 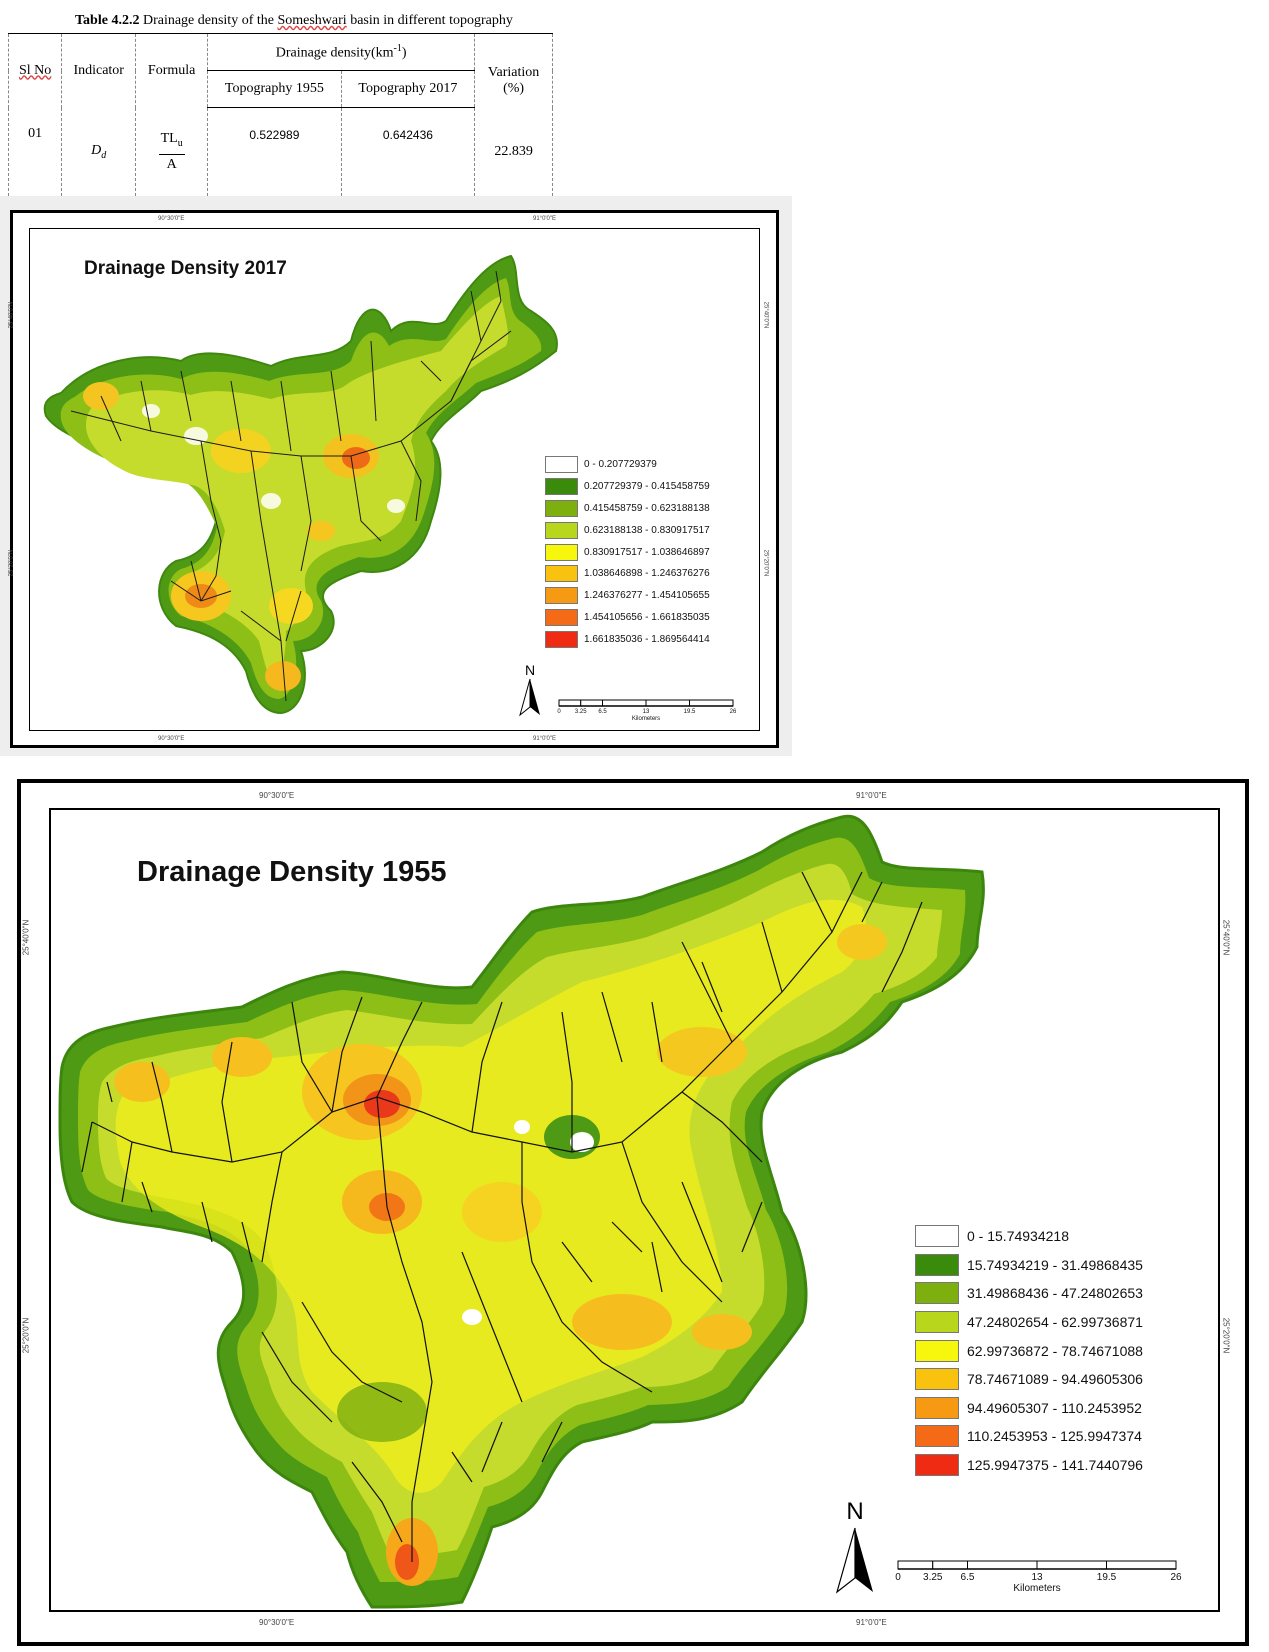 I want to click on map-2017-coord-bottom-right: 91°0'0"E, so click(x=545, y=739).